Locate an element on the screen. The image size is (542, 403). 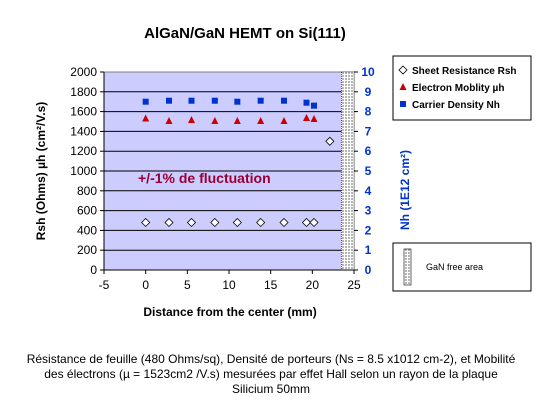
x-tick-label: 10 is located at coordinates (229, 285).